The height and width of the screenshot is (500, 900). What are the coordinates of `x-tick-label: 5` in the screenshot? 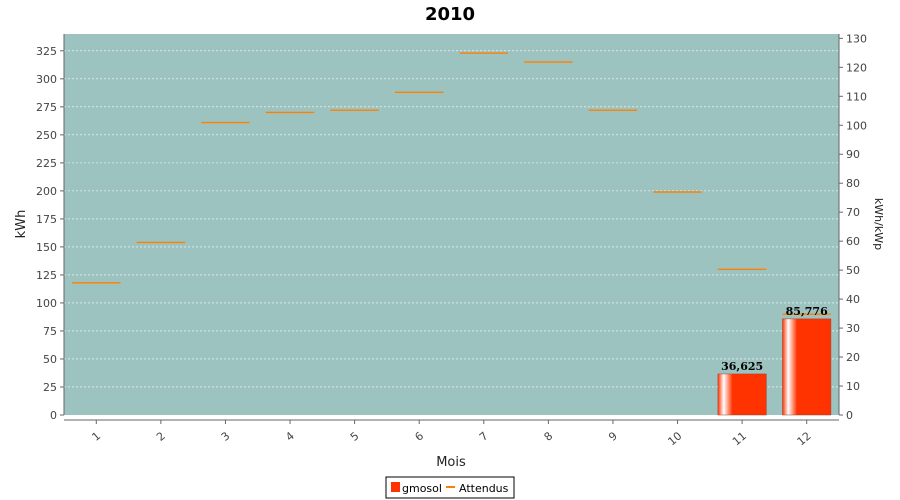 It's located at (355, 436).